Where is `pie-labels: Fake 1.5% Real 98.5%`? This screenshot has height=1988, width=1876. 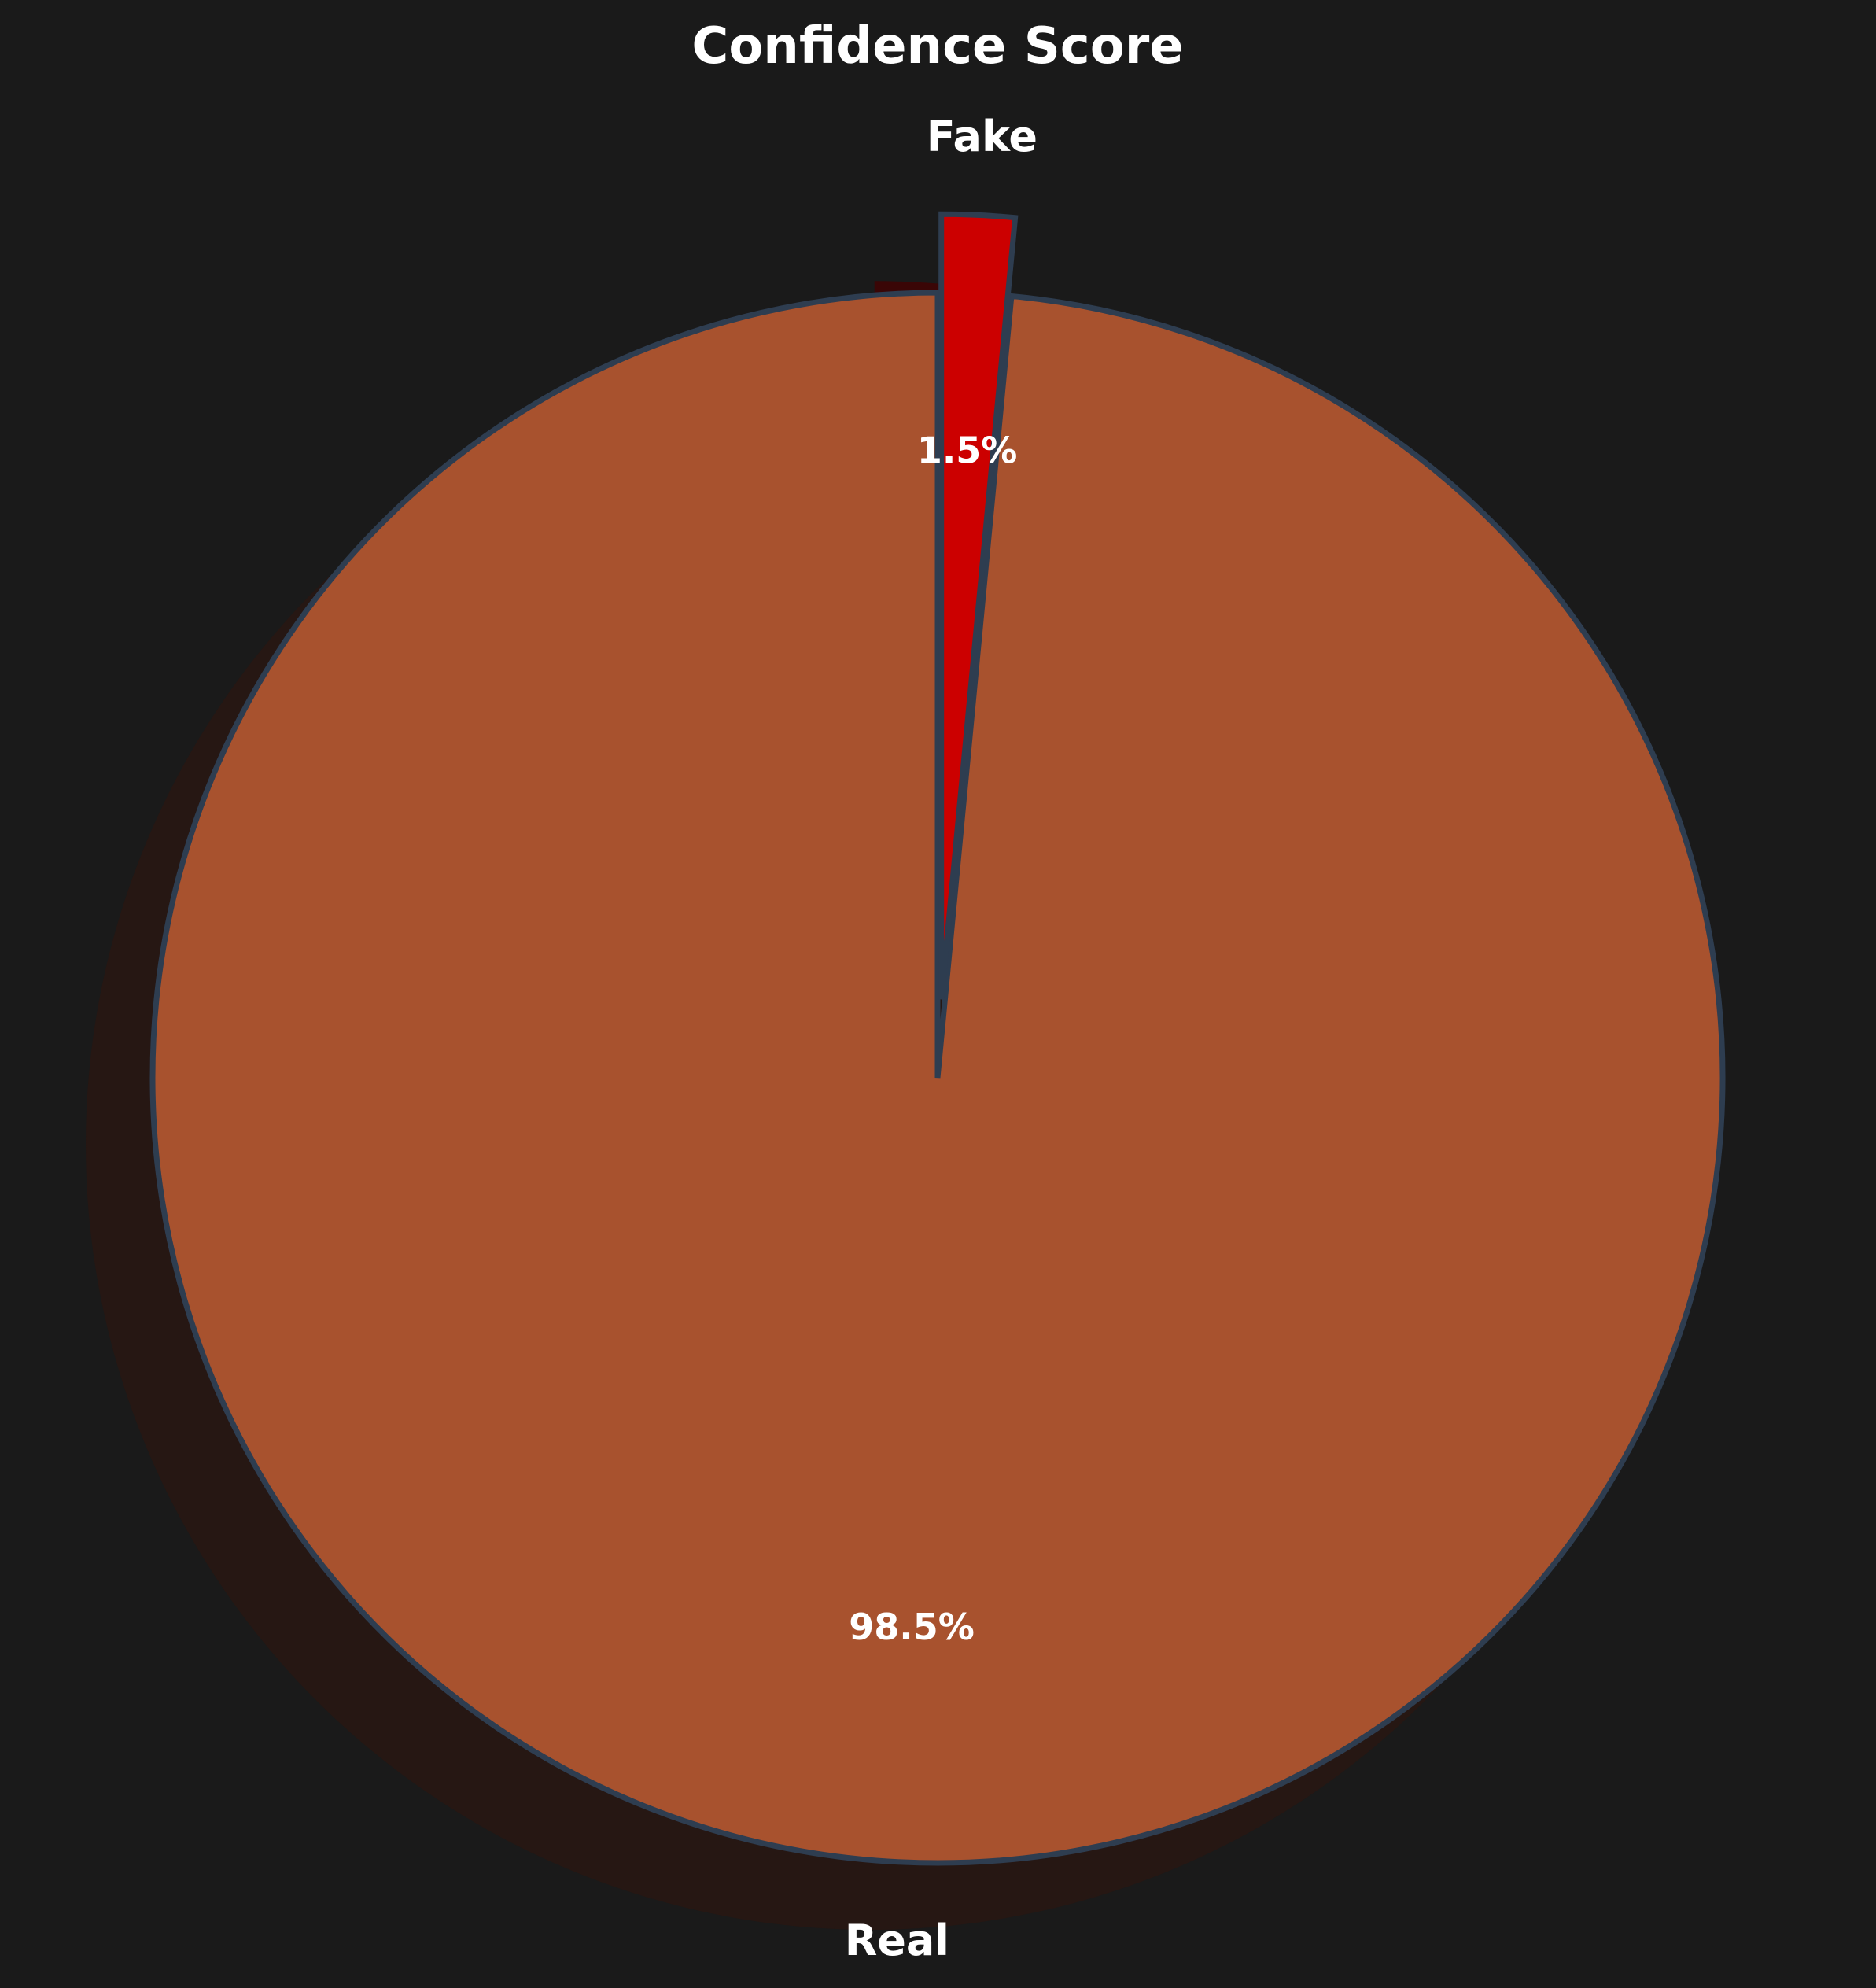 pie-labels: Fake 1.5% Real 98.5% is located at coordinates (941, 1038).